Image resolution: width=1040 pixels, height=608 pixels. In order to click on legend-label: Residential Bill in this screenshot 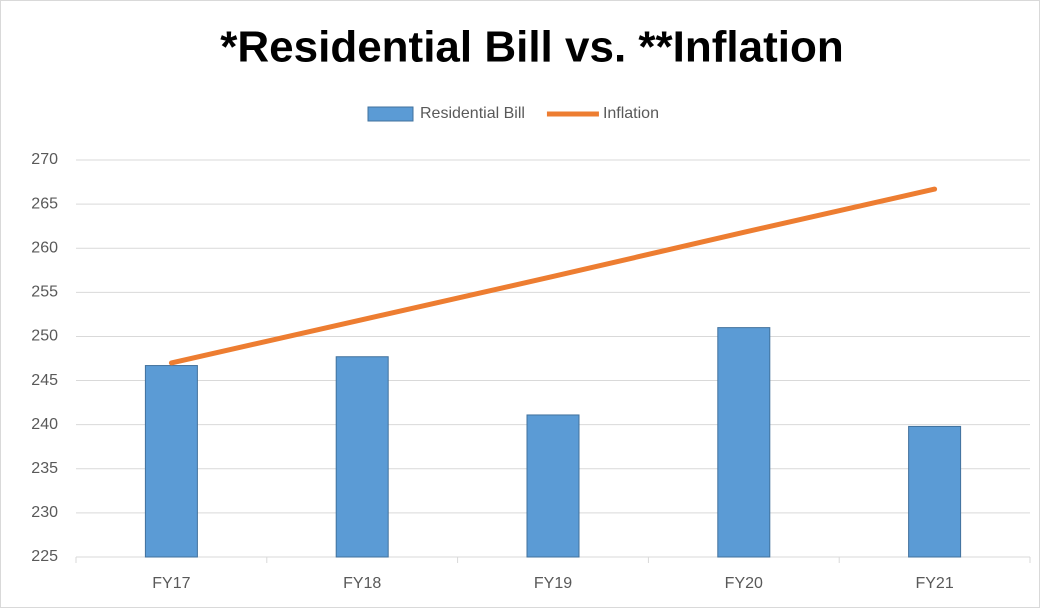, I will do `click(472, 113)`.